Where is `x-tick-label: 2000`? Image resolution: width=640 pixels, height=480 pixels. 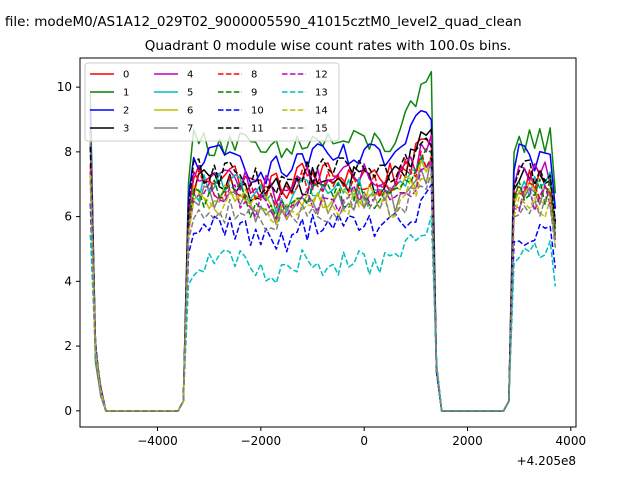
x-tick-label: 2000 is located at coordinates (467, 441).